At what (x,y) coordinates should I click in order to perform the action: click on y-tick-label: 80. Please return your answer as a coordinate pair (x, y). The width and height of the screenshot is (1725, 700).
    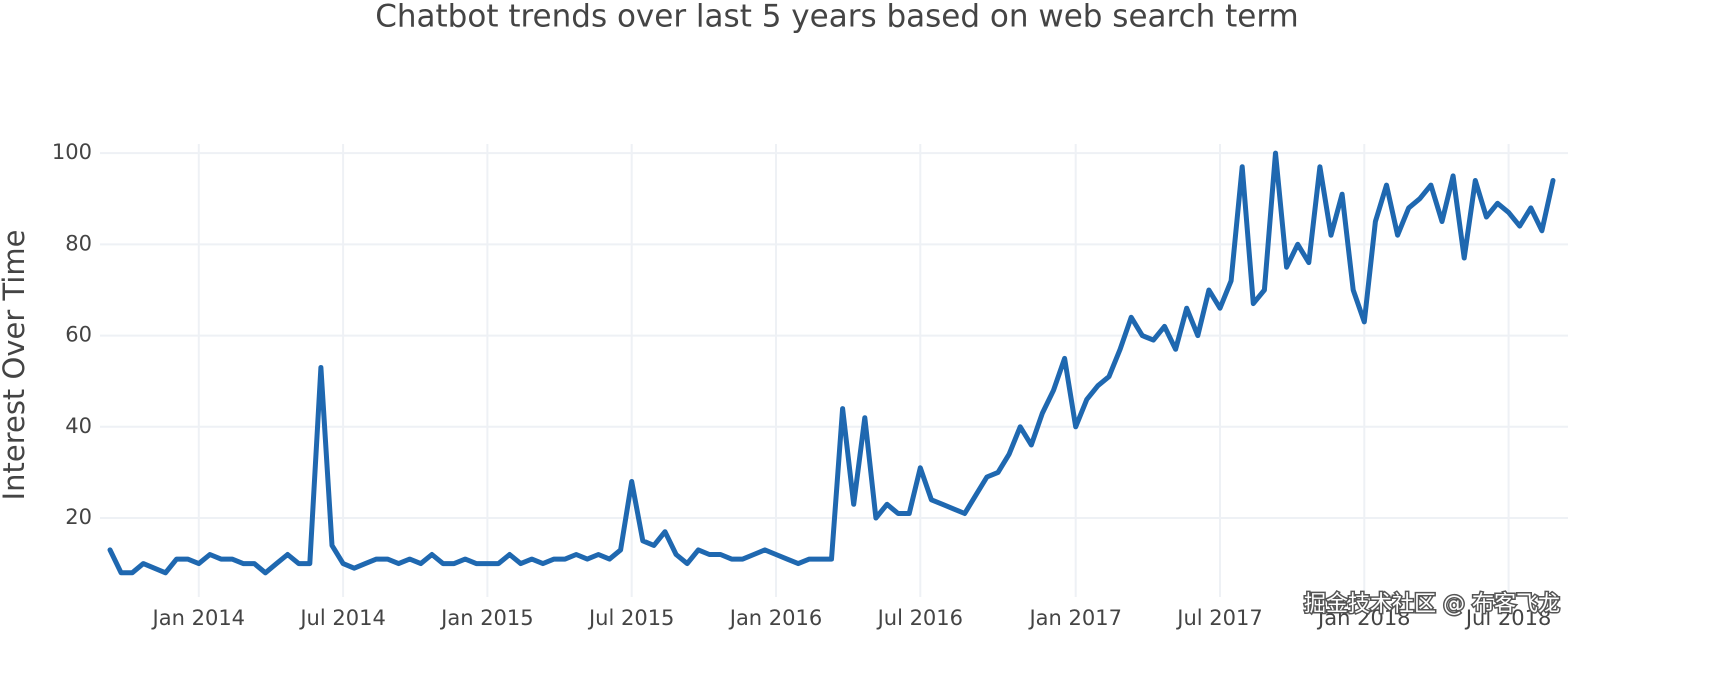
    Looking at the image, I should click on (78, 243).